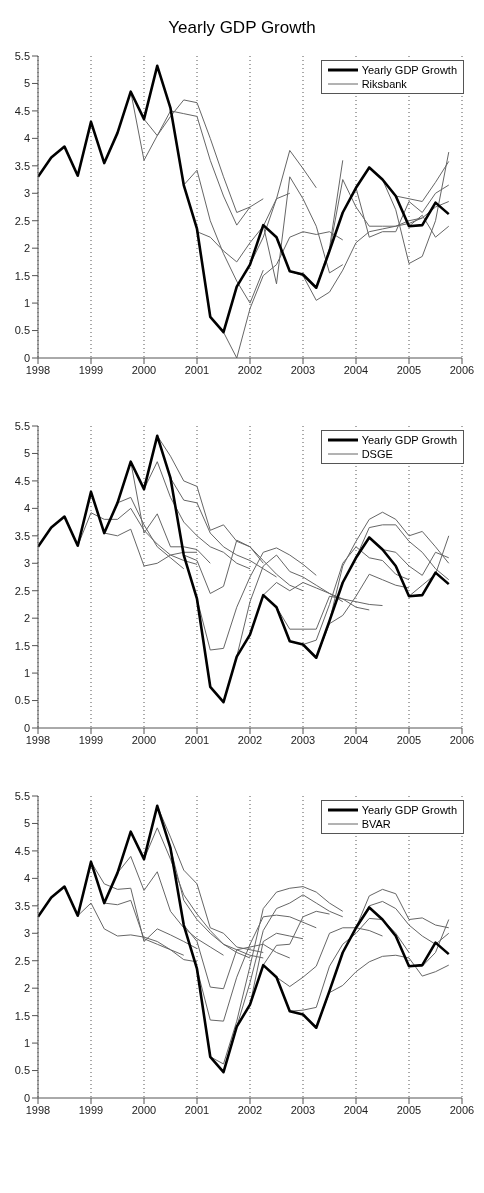 This screenshot has width=484, height=1193. What do you see at coordinates (376, 824) in the screenshot?
I see `legend-label: BVAR` at bounding box center [376, 824].